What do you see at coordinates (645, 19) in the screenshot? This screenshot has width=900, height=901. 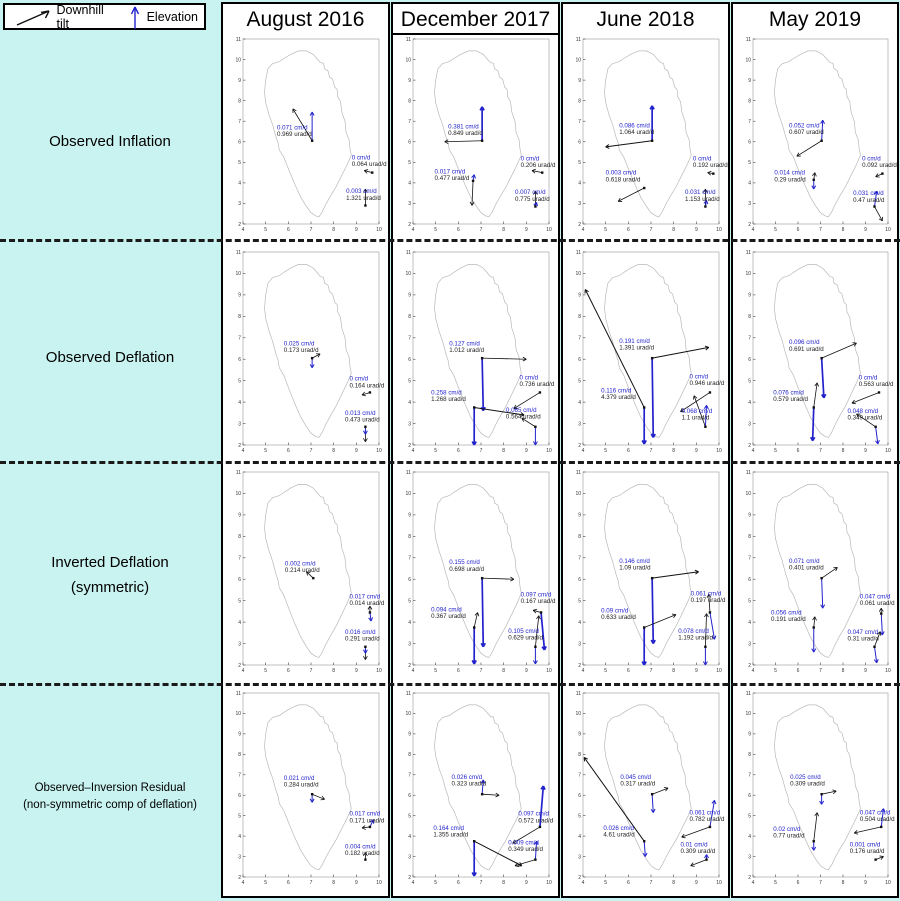 I see `column-header-june-2018: June 2018` at bounding box center [645, 19].